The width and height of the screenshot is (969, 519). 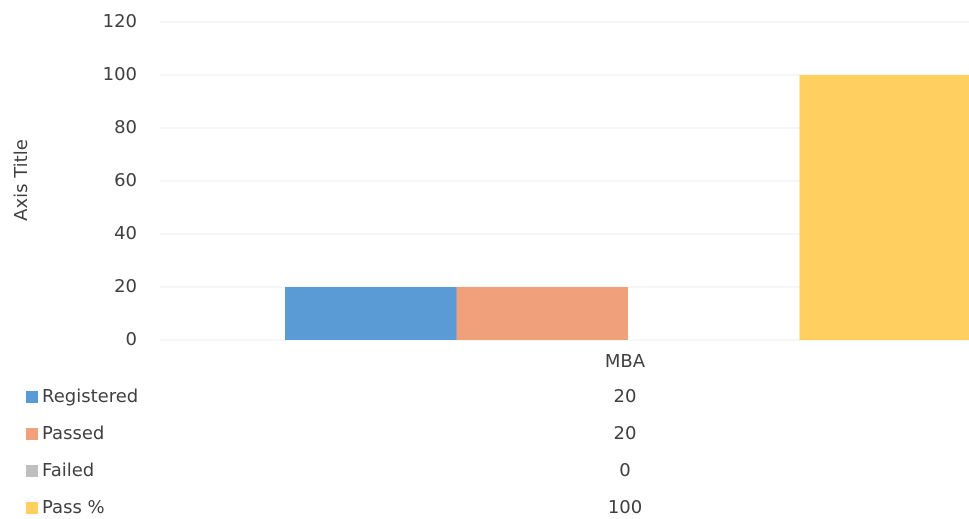 What do you see at coordinates (73, 507) in the screenshot?
I see `legend-label: Pass %` at bounding box center [73, 507].